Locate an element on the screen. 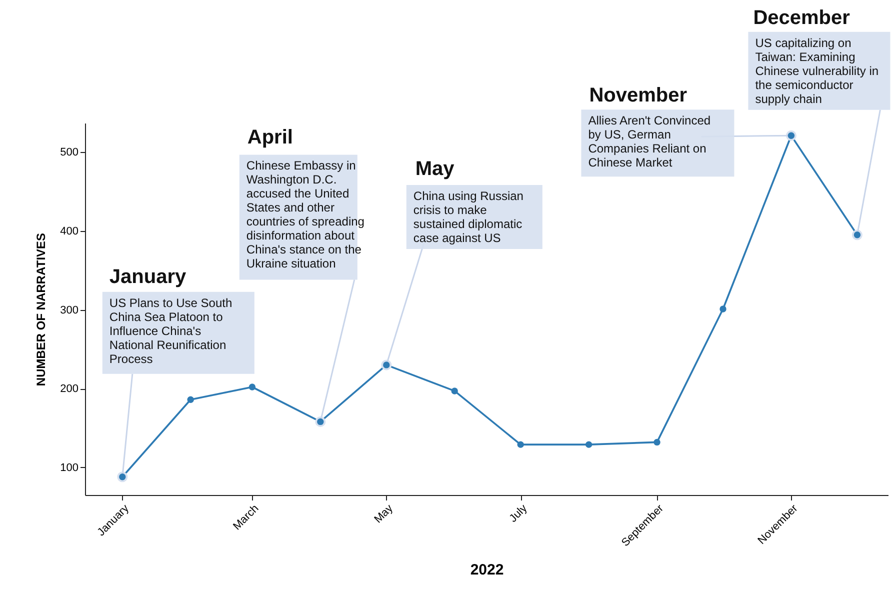 The height and width of the screenshot is (598, 891). y-tick-label: 400 is located at coordinates (69, 231).